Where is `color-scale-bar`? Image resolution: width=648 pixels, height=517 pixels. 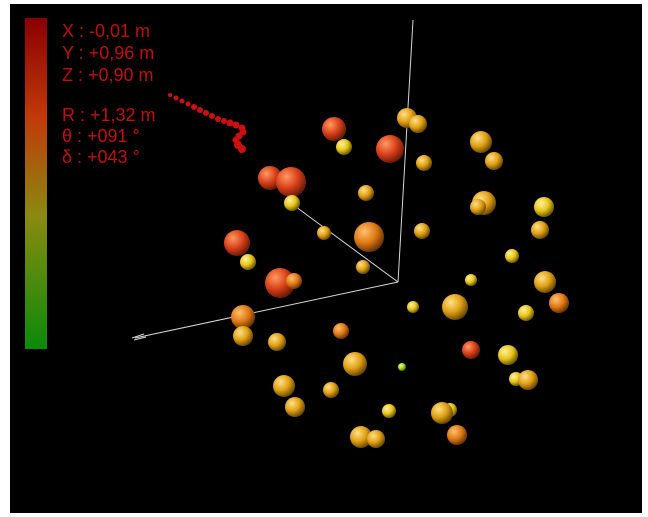 color-scale-bar is located at coordinates (36, 183).